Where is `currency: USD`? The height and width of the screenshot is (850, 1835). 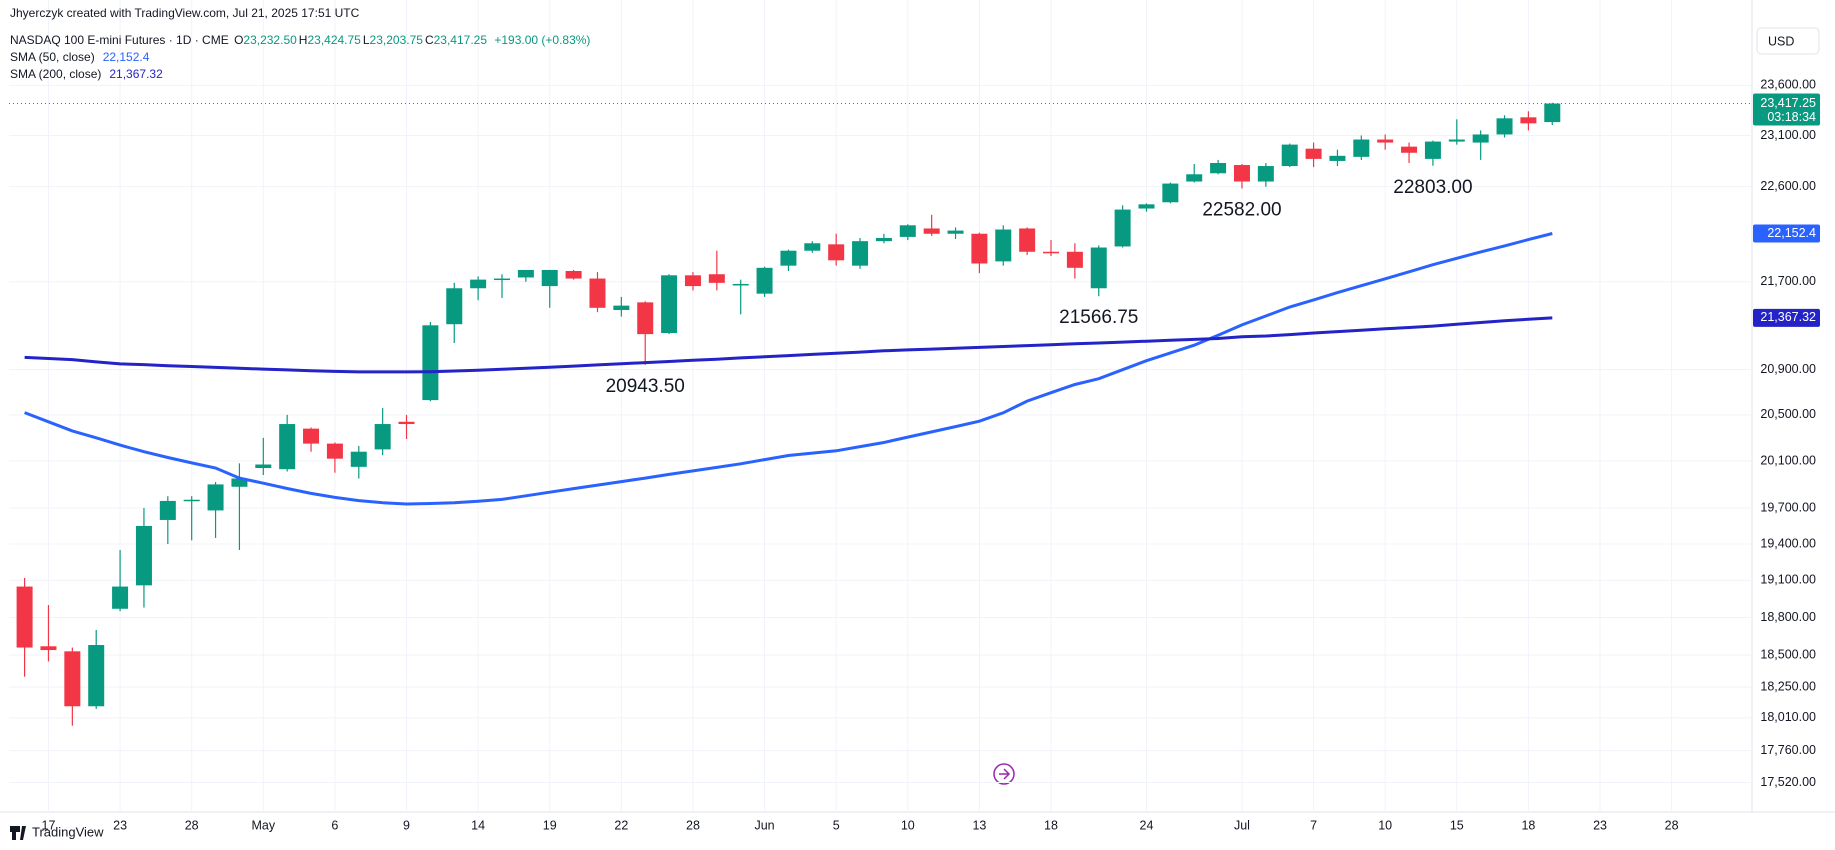 currency: USD is located at coordinates (1781, 41).